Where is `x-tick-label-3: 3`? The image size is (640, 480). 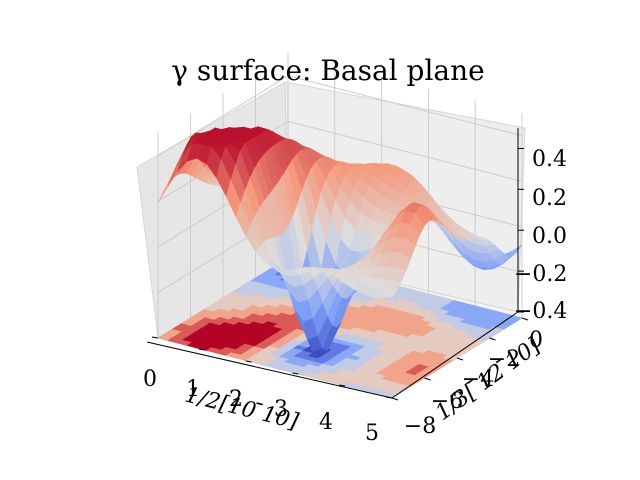
x-tick-label-3: 3 is located at coordinates (281, 409).